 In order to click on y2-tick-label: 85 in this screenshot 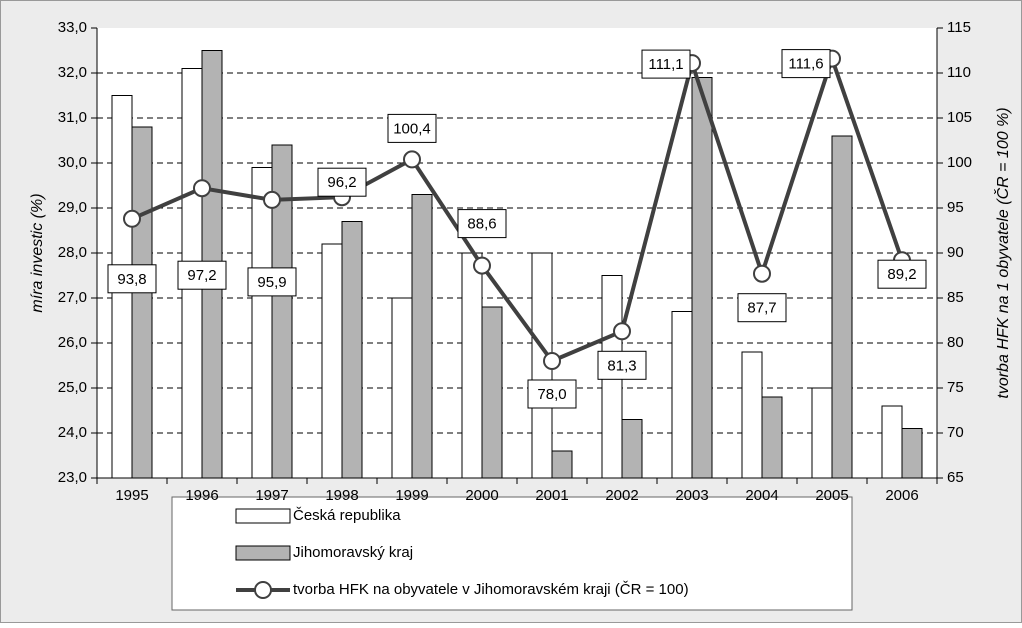, I will do `click(955, 297)`.